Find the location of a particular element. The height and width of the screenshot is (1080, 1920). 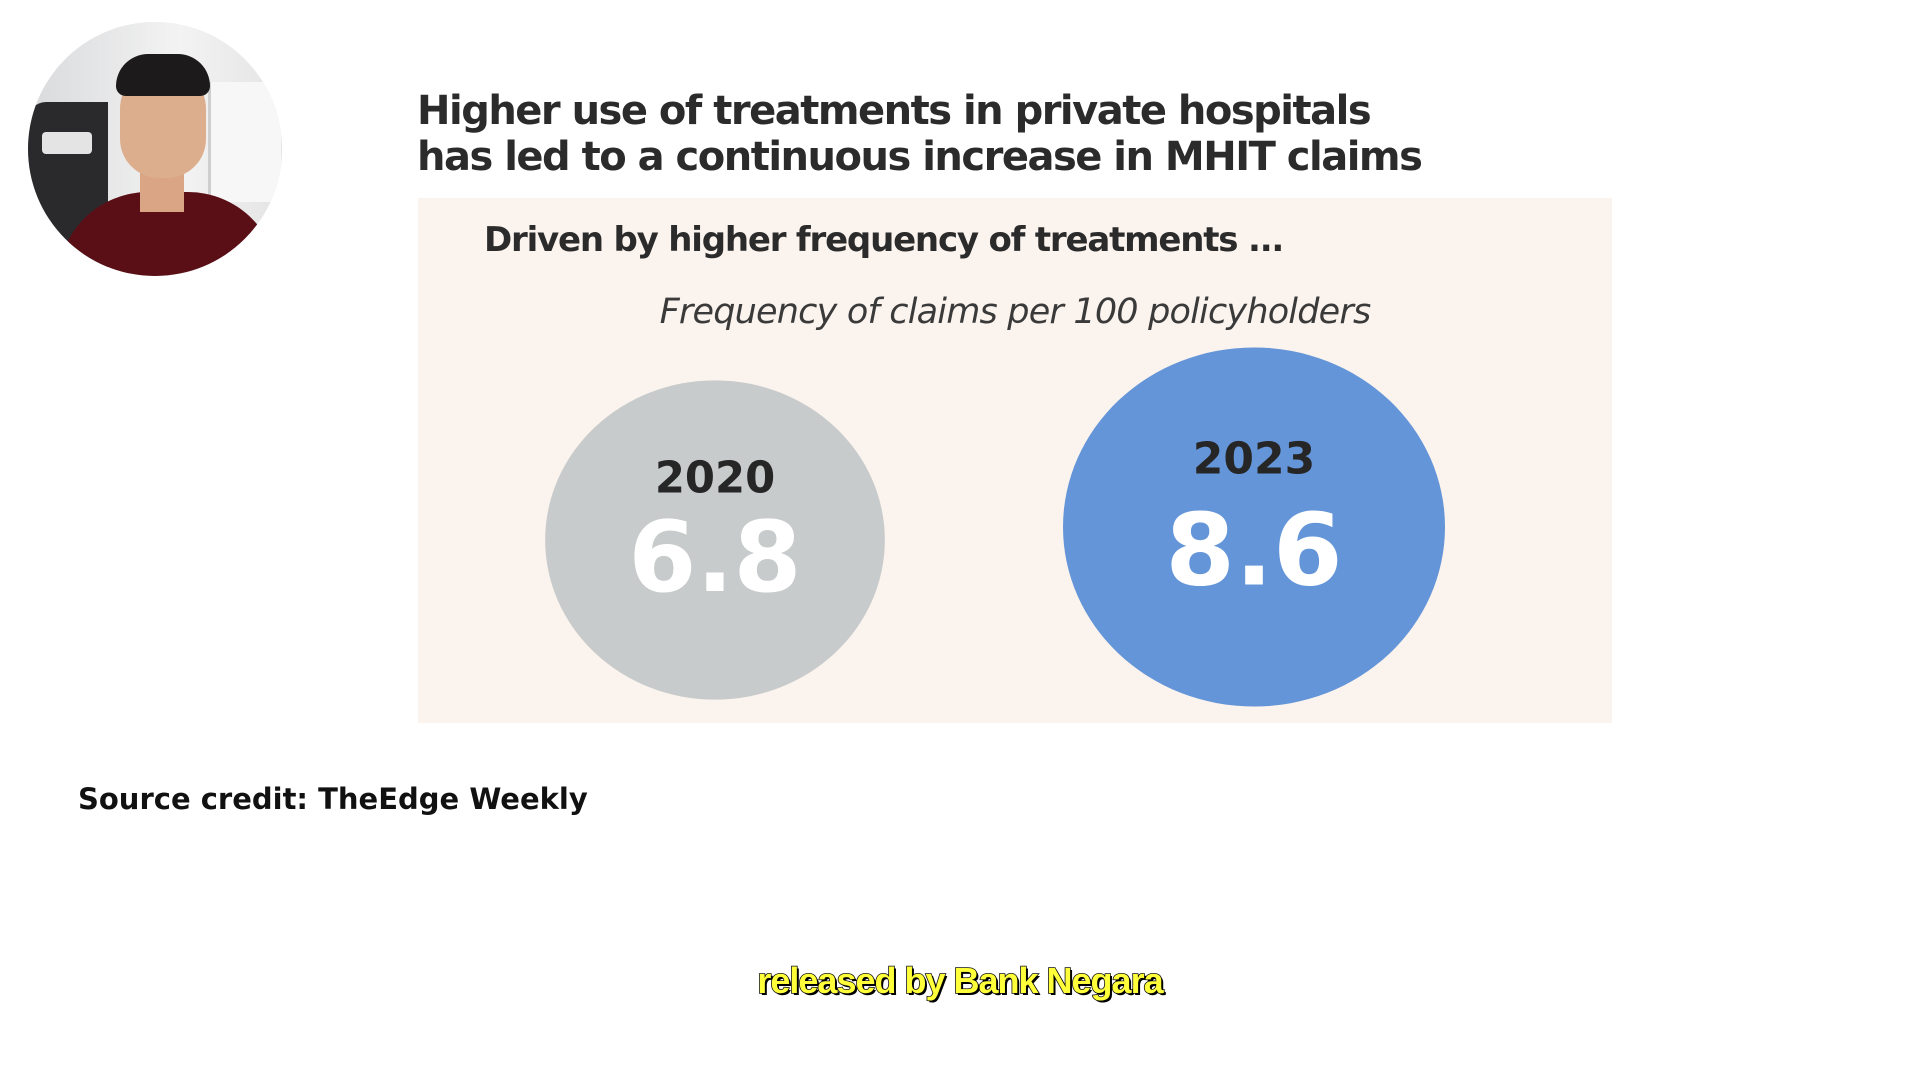

bubble-circle-2023 is located at coordinates (1254, 527).